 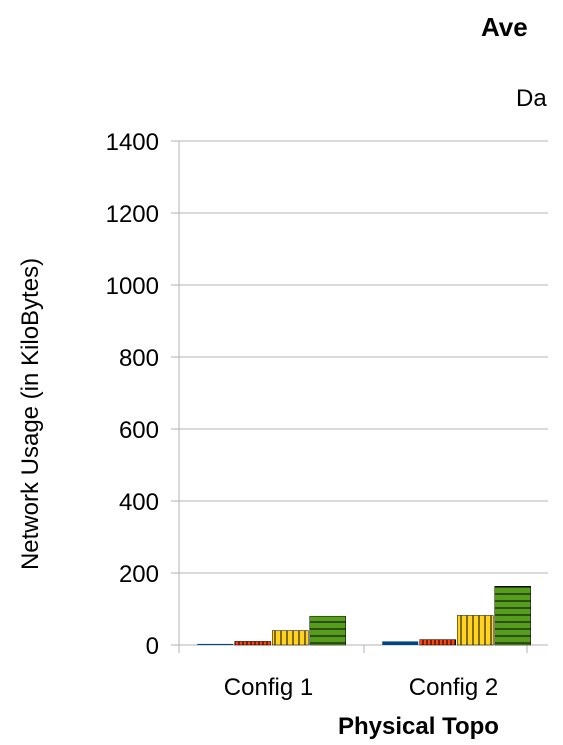 What do you see at coordinates (364, 616) in the screenshot?
I see `bars` at bounding box center [364, 616].